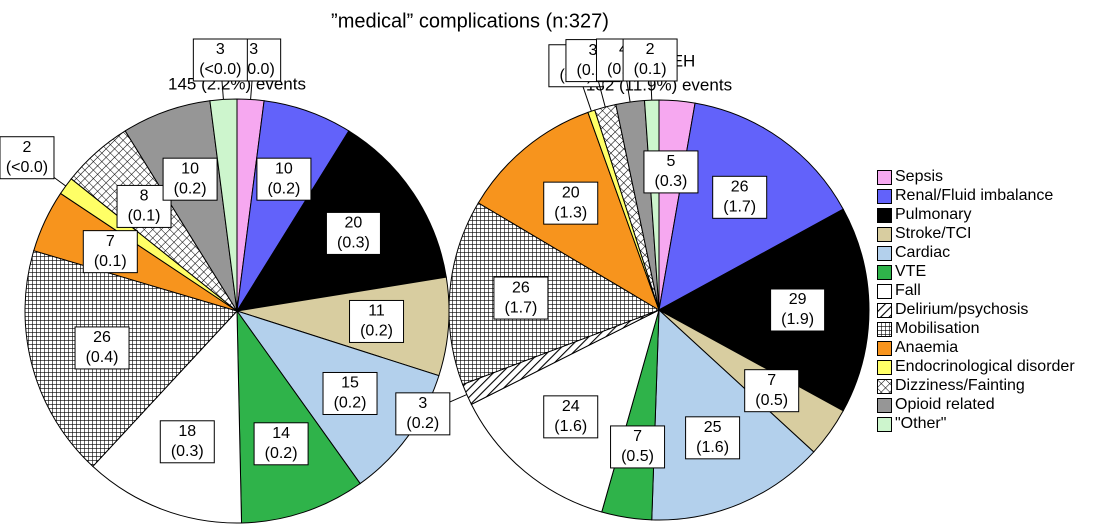 This screenshot has width=1115, height=525. I want to click on legend-item: Dizziness/Fainting, so click(995, 386).